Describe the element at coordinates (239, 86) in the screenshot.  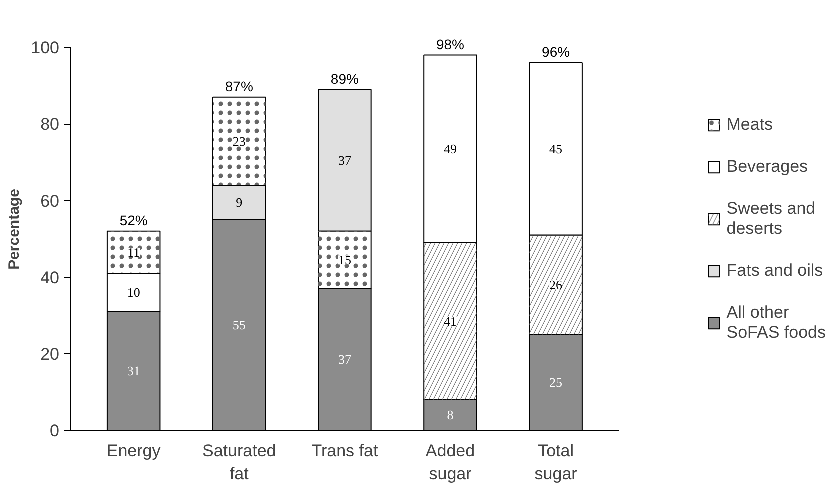
I see `total-label: 87%` at that location.